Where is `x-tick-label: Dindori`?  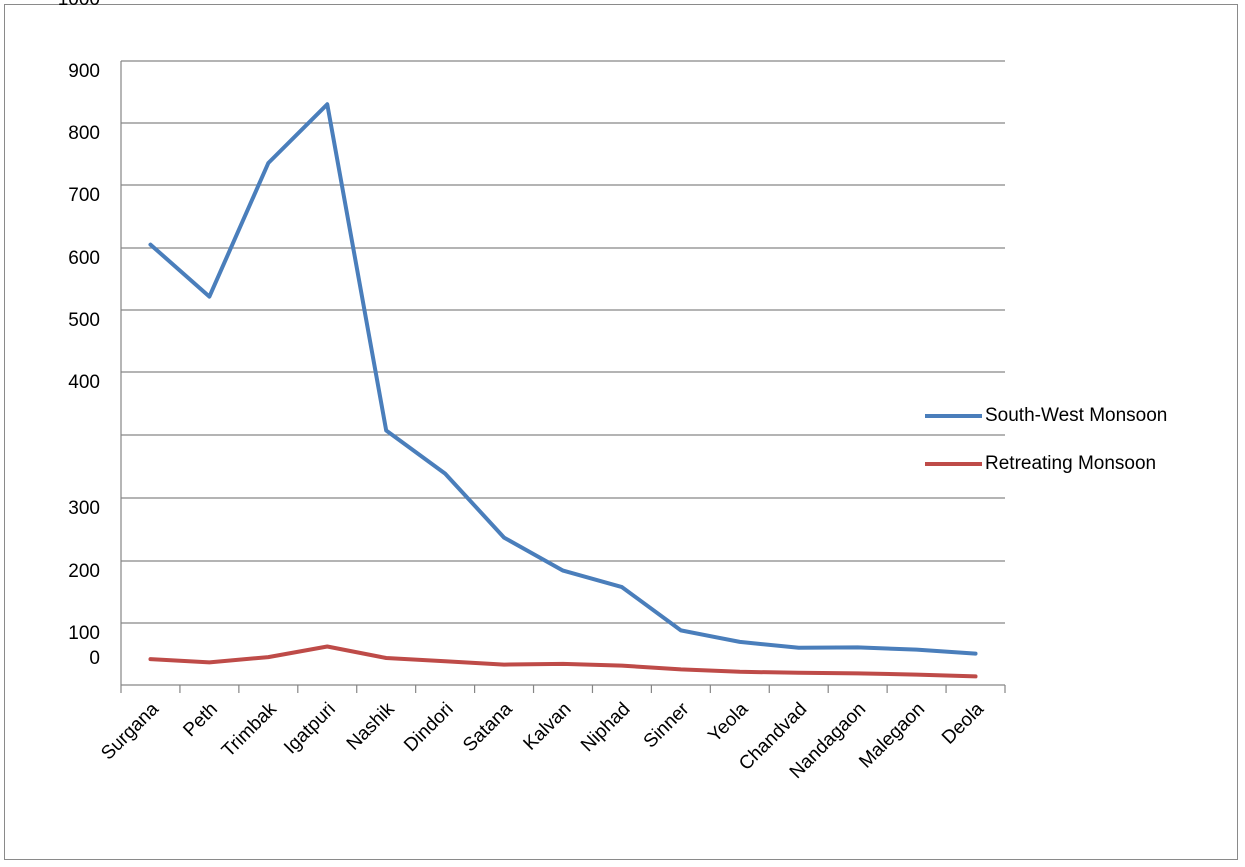 x-tick-label: Dindori is located at coordinates (428, 727).